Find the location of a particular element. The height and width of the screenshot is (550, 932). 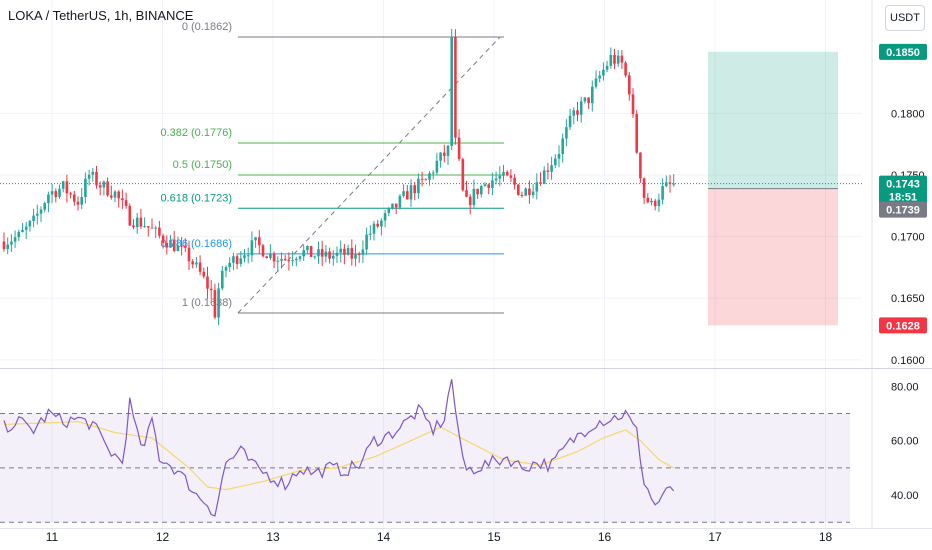

entry-price-badge-bg is located at coordinates (903, 209).